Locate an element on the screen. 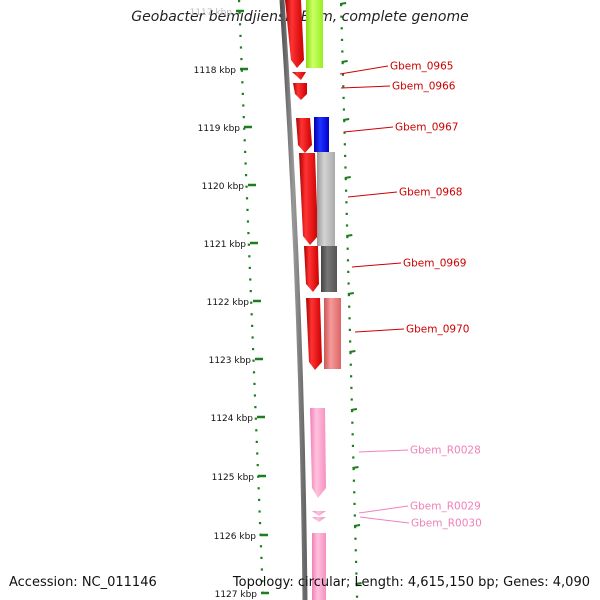 The width and height of the screenshot is (600, 600). second-track-features is located at coordinates (323, 184).